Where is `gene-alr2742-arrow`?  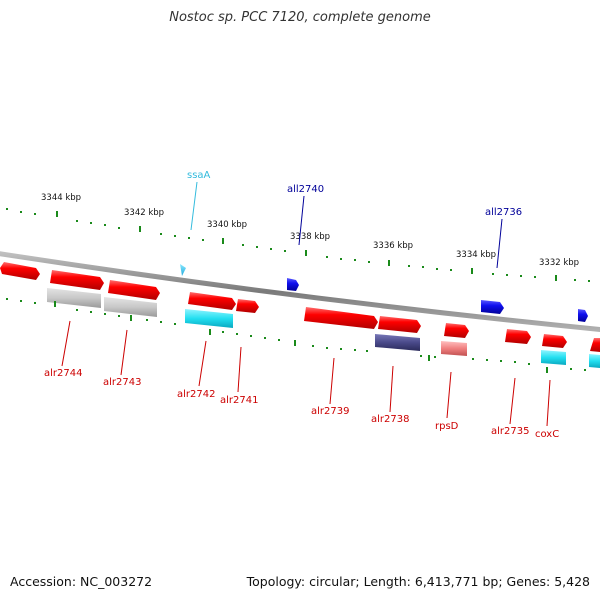 gene-alr2742-arrow is located at coordinates (212, 301).